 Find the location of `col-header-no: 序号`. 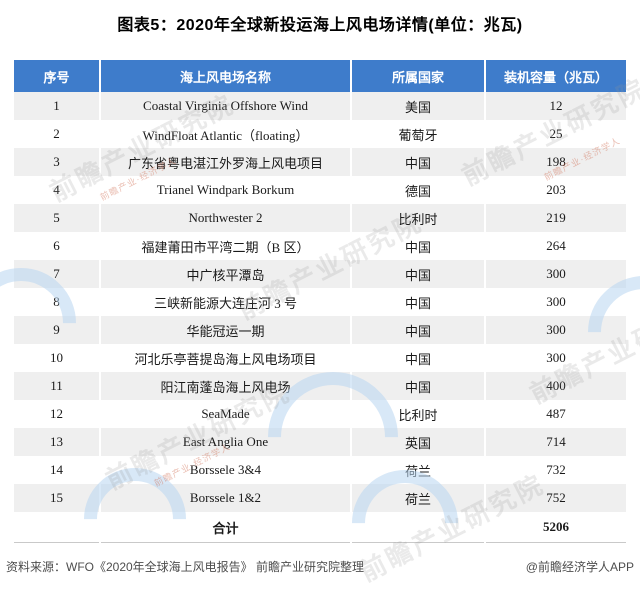

col-header-no: 序号 is located at coordinates (57, 76).